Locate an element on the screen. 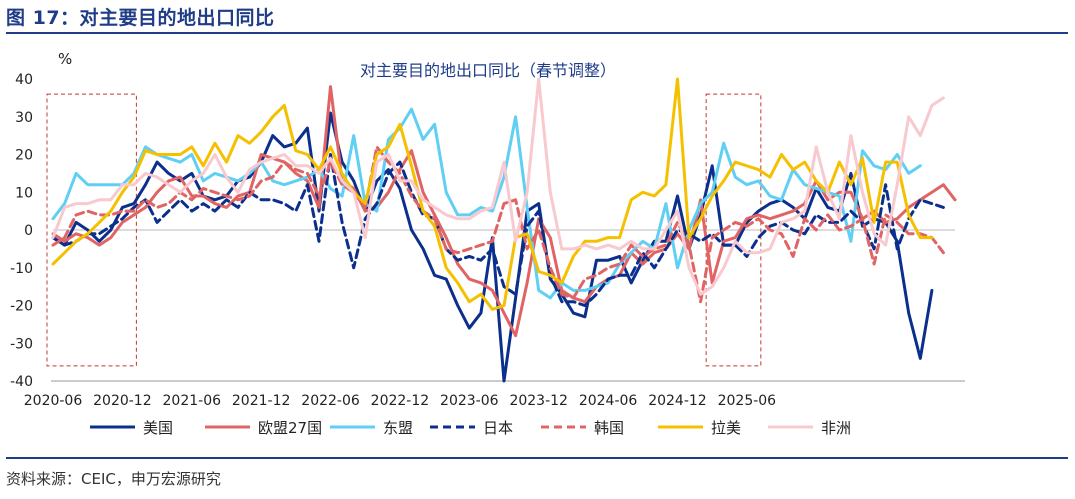  legend-label: 欧盟27国 is located at coordinates (290, 428).